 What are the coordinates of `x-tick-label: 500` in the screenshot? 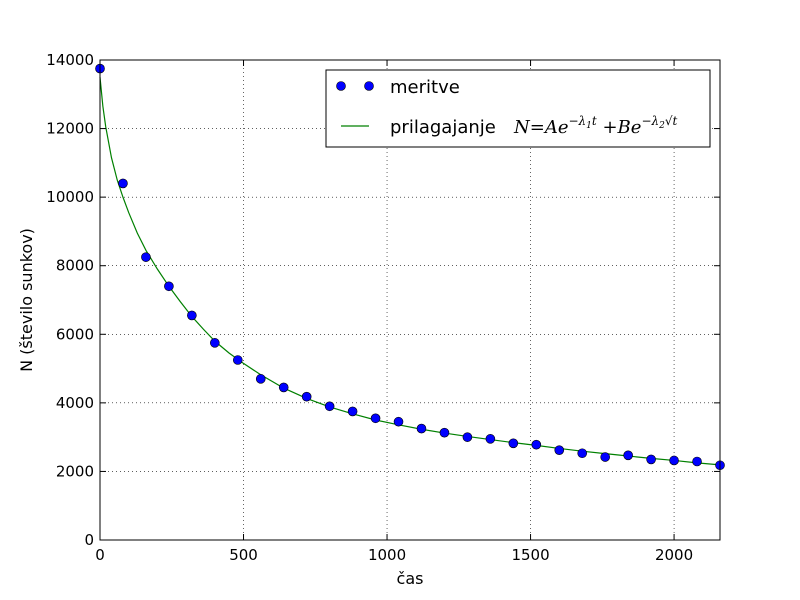 It's located at (243, 555).